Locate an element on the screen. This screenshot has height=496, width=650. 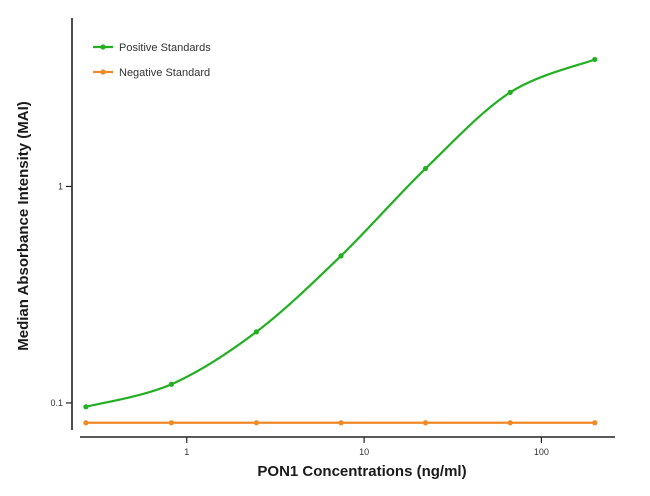
y-tick-label: 0.1 is located at coordinates (56, 403).